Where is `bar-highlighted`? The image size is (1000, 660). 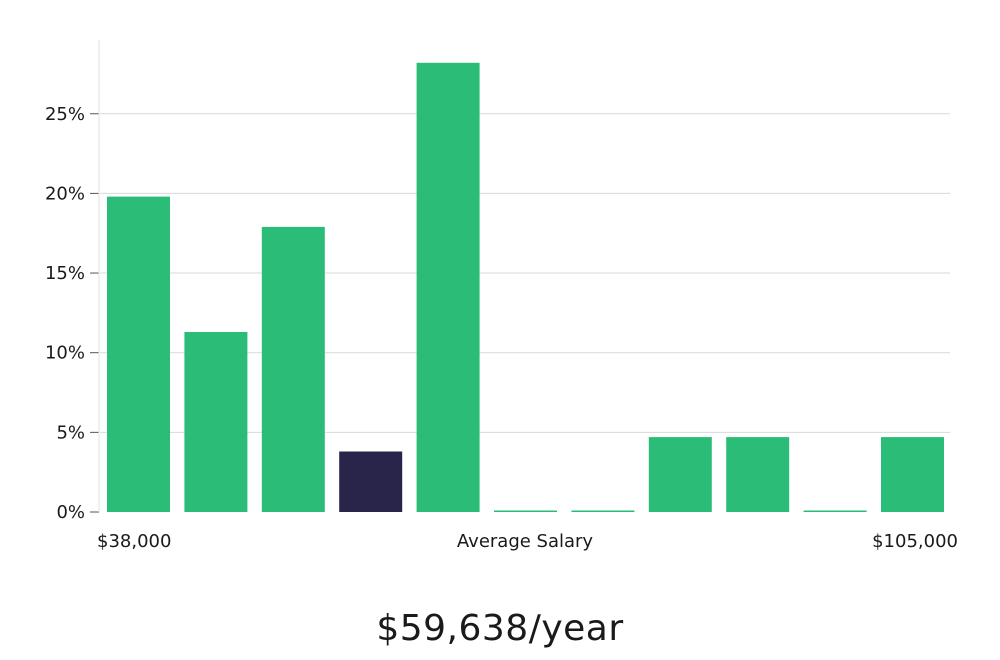
bar-highlighted is located at coordinates (371, 481).